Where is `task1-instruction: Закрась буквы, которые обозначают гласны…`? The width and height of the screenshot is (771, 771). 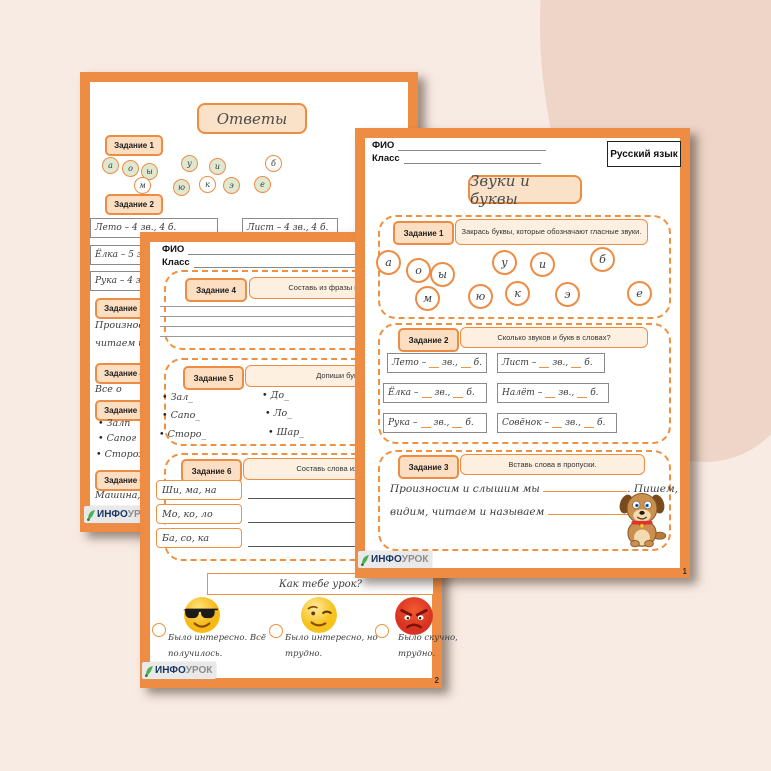
task1-instruction: Закрась буквы, которые обозначают гласны… is located at coordinates (551, 232).